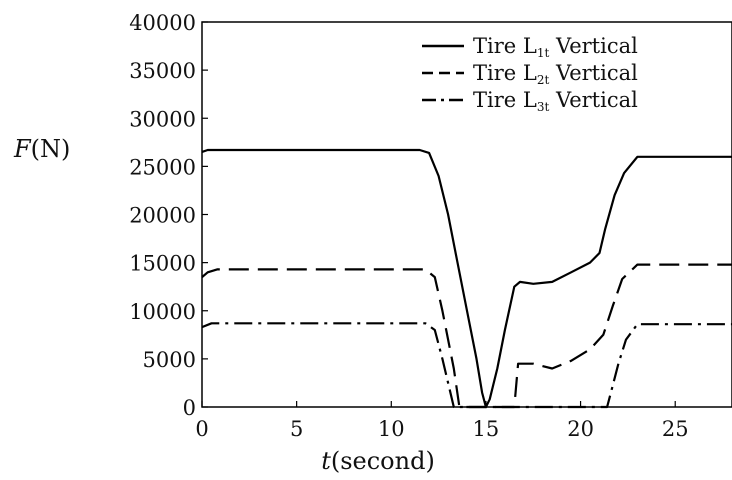 The image size is (732, 480). What do you see at coordinates (675, 429) in the screenshot?
I see `x-tick-label: 25` at bounding box center [675, 429].